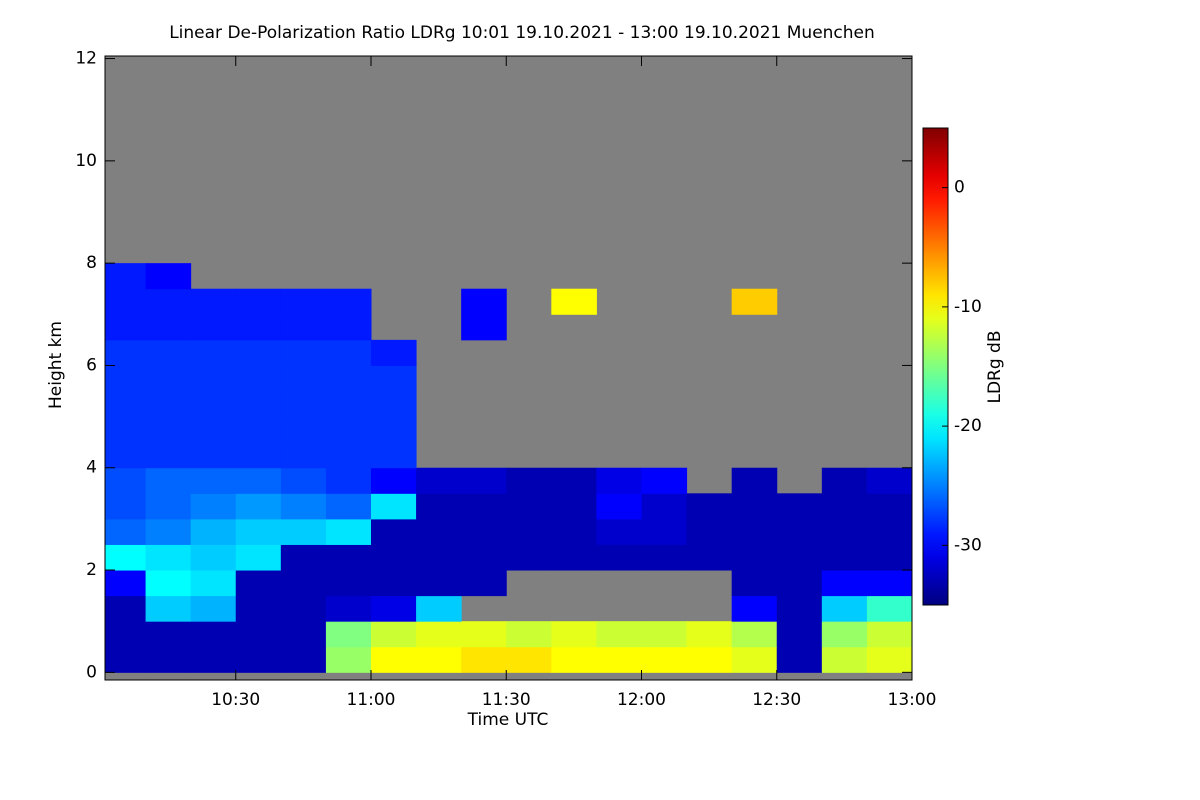 Image resolution: width=1200 pixels, height=800 pixels. I want to click on y-tick-label: 6, so click(91, 365).